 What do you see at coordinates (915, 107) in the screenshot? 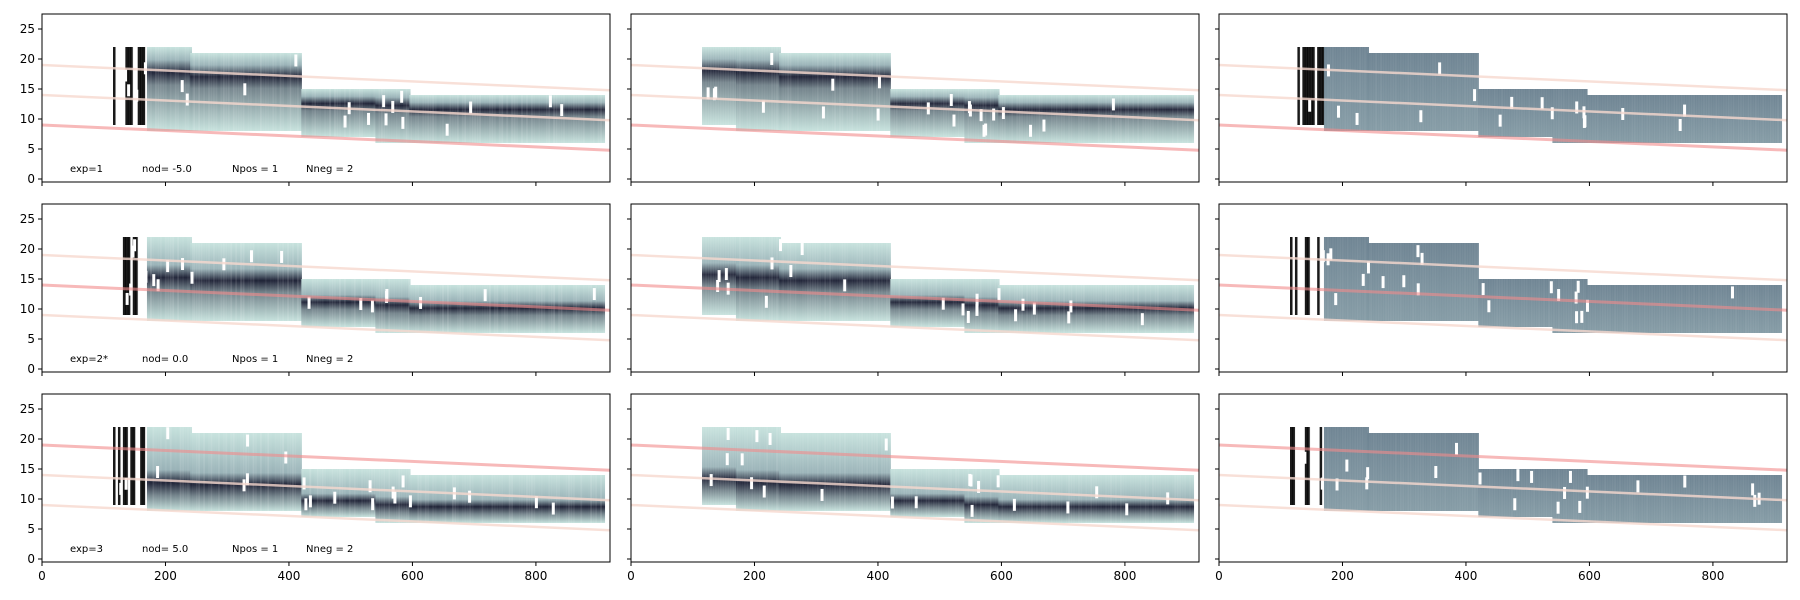
I see `trace-line-center` at bounding box center [915, 107].